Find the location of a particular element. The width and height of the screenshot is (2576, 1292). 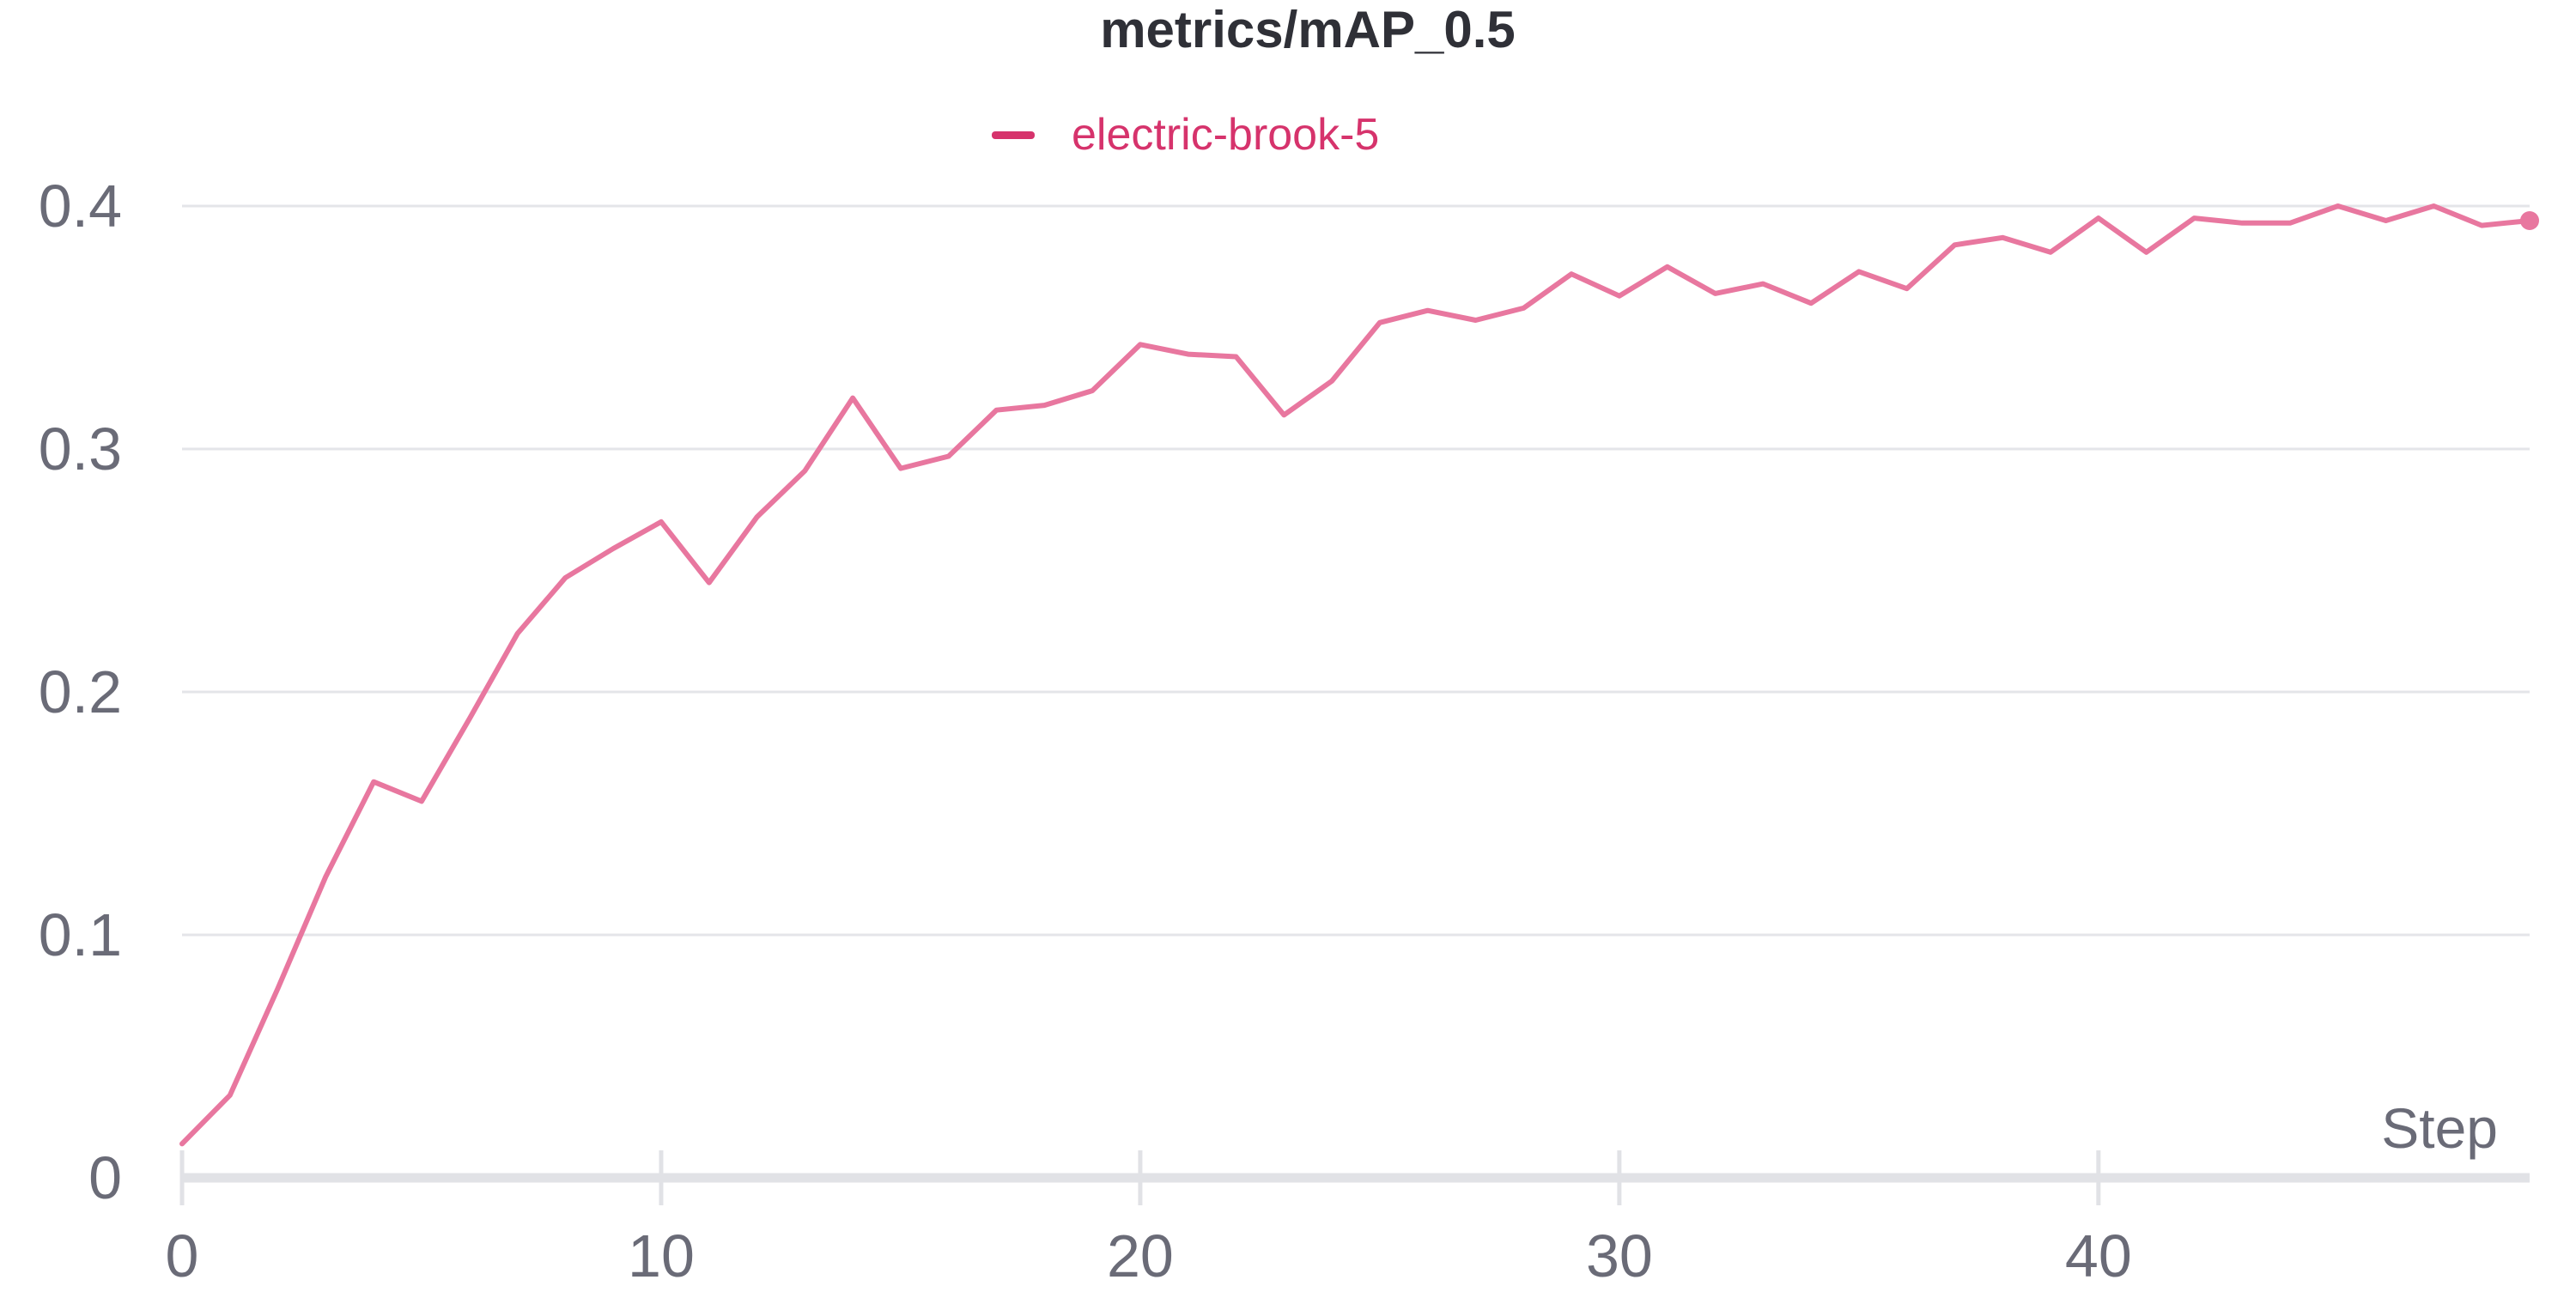

y-tick-label: 0.4 is located at coordinates (80, 206).